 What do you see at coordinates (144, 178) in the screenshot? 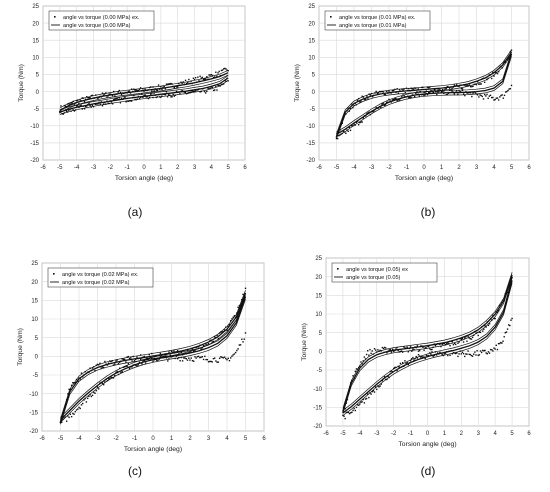
I see `x-axis-title: Torsion angle (deg)` at bounding box center [144, 178].